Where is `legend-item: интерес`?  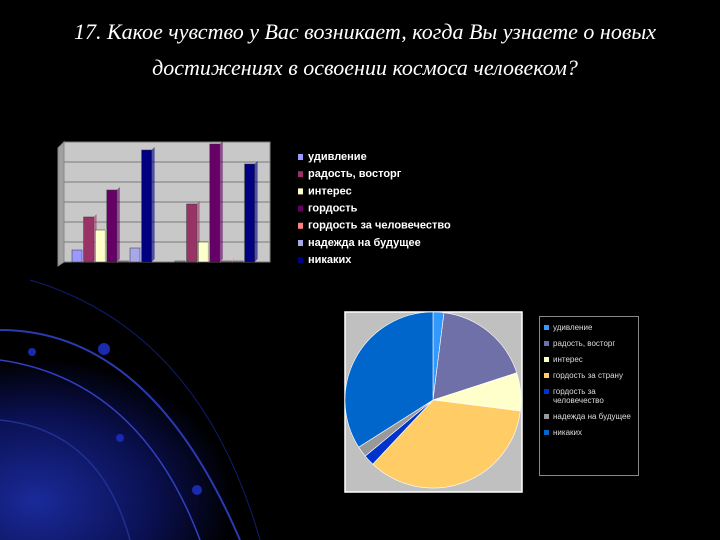 legend-item: интерес is located at coordinates (589, 359).